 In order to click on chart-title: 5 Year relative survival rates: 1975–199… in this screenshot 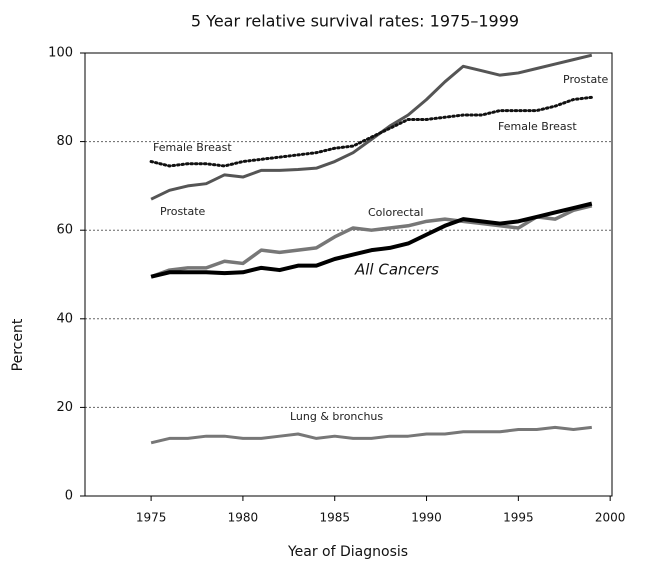, I will do `click(355, 21)`.